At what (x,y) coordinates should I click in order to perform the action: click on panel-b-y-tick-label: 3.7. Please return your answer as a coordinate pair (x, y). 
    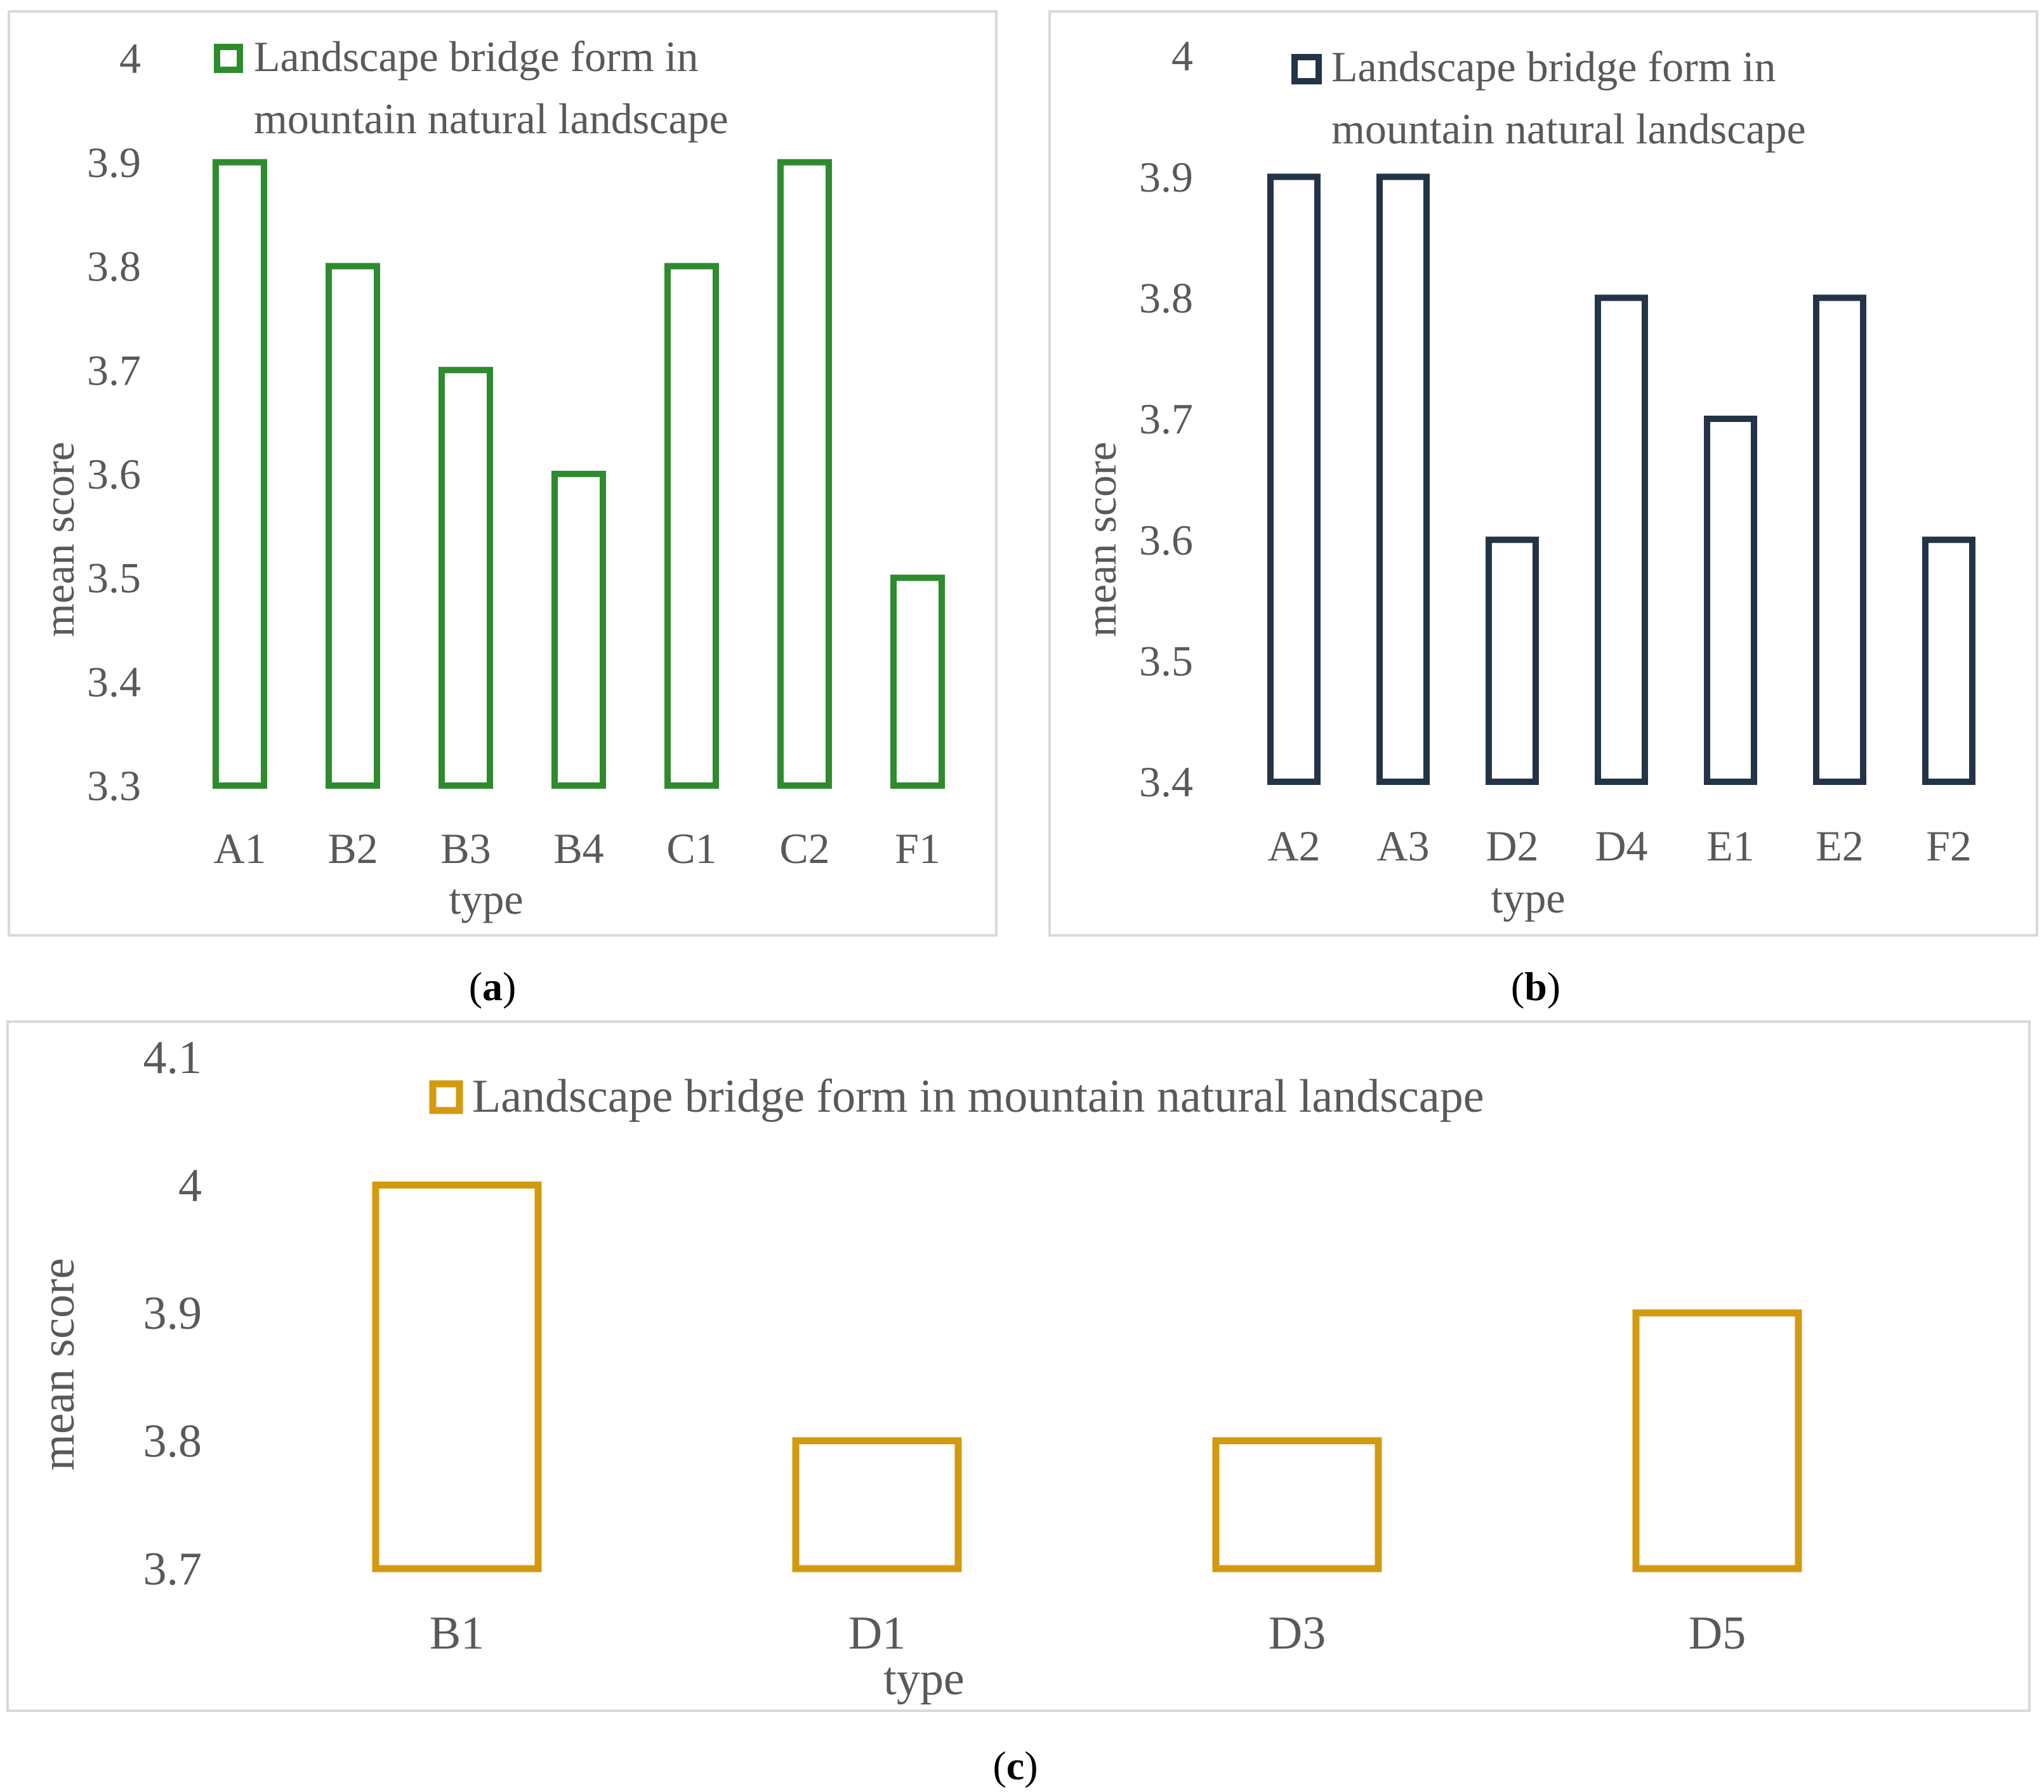
    Looking at the image, I should click on (1166, 419).